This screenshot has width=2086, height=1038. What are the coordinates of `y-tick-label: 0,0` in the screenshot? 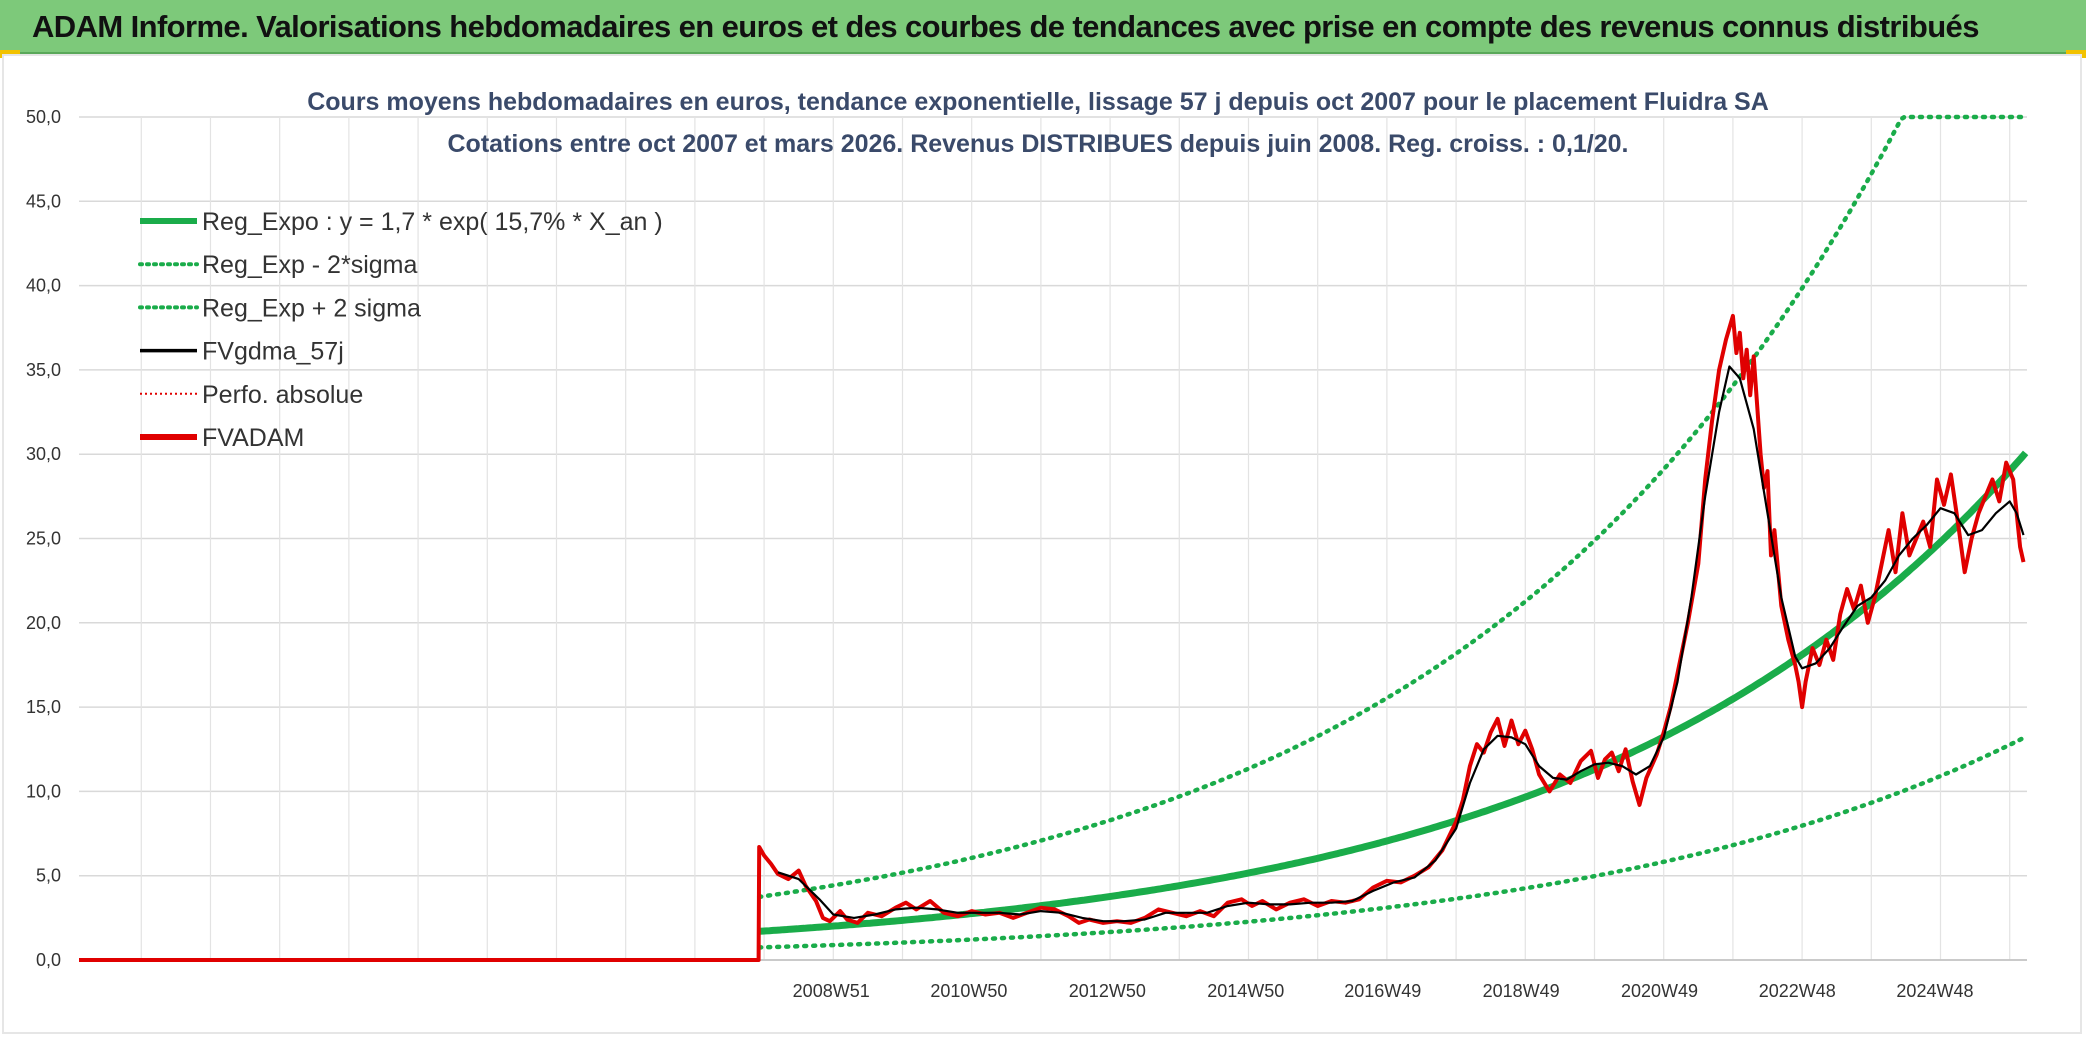 It's located at (48, 960).